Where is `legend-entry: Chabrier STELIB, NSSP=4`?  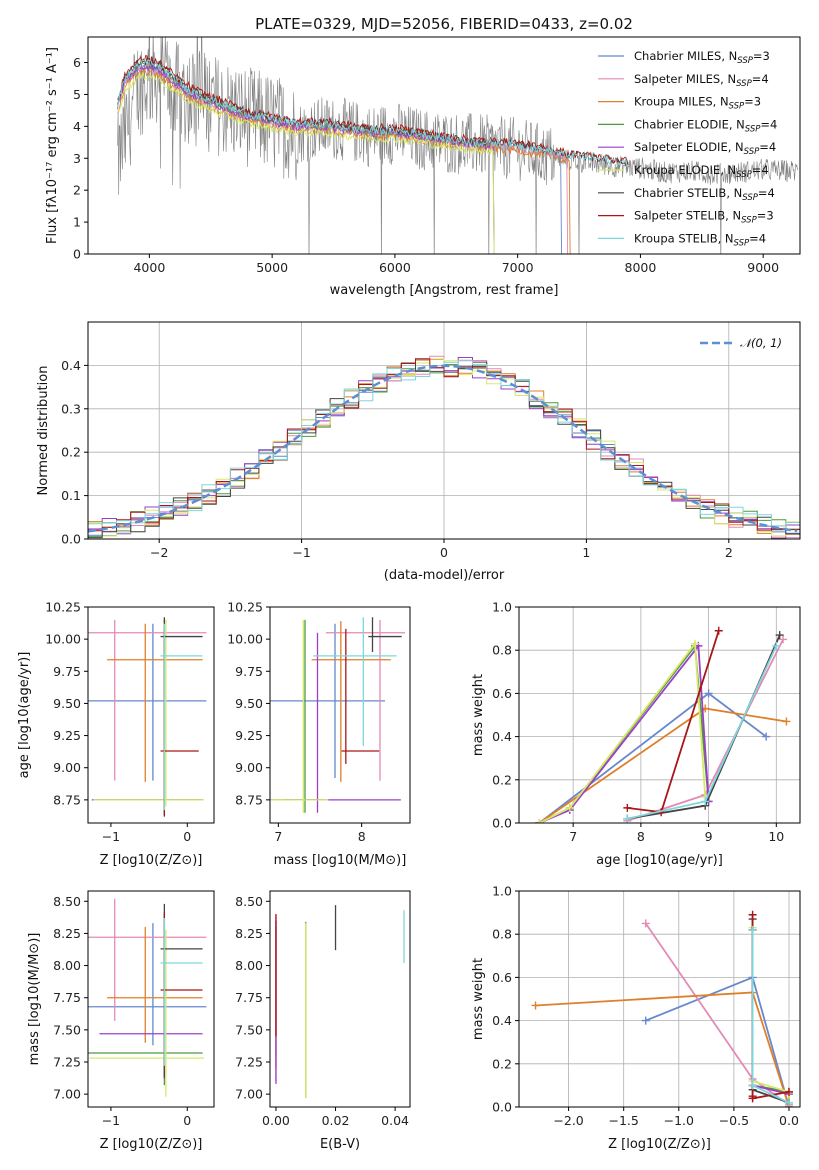 legend-entry: Chabrier STELIB, NSSP=4 is located at coordinates (704, 194).